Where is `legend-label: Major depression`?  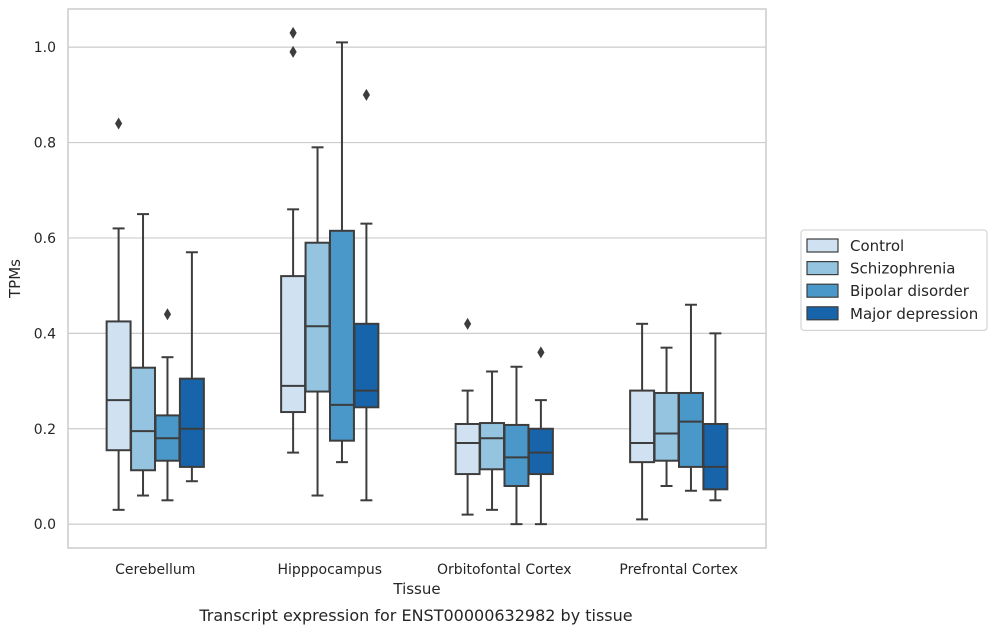 legend-label: Major depression is located at coordinates (914, 314).